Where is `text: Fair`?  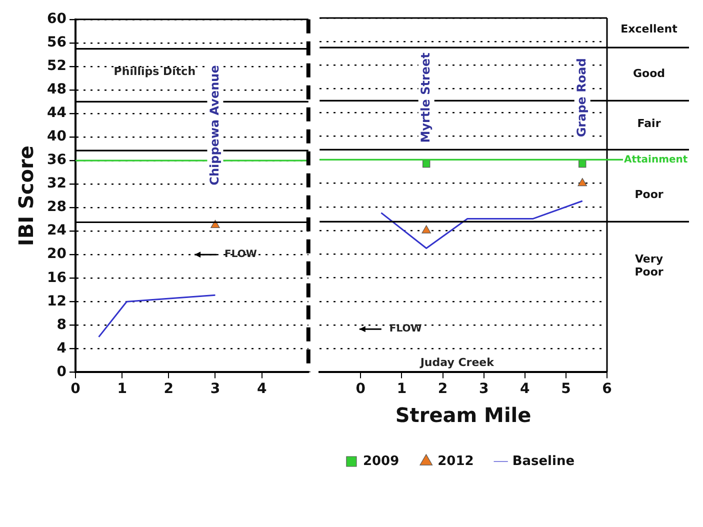 text: Fair is located at coordinates (649, 123).